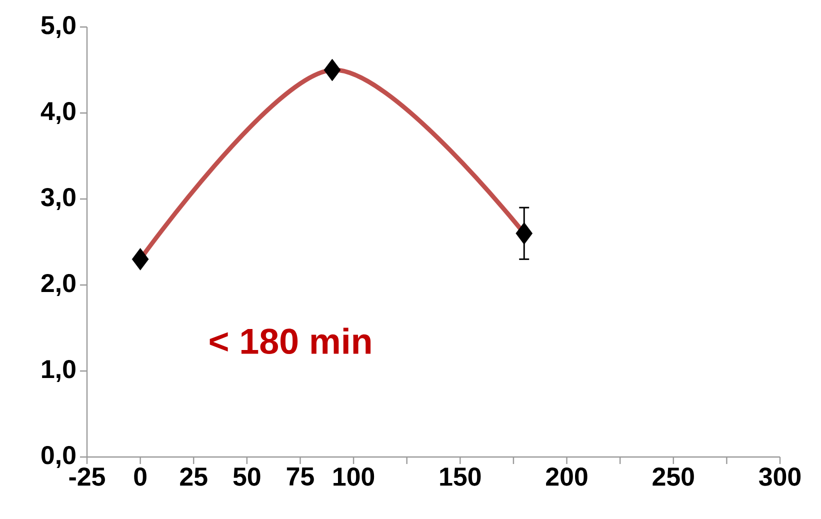 The height and width of the screenshot is (519, 821). What do you see at coordinates (59, 371) in the screenshot?
I see `y-tick-label: 1,0` at bounding box center [59, 371].